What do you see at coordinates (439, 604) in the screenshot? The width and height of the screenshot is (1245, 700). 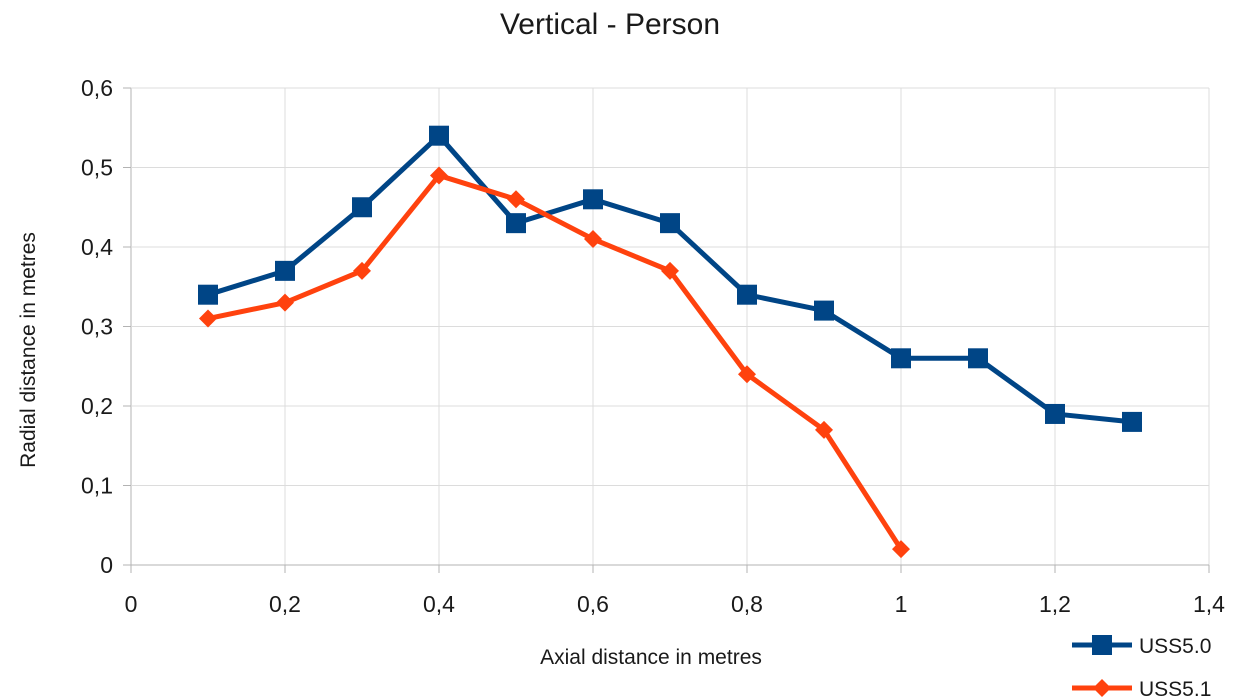 I see `x-tick-label: 0,4` at bounding box center [439, 604].